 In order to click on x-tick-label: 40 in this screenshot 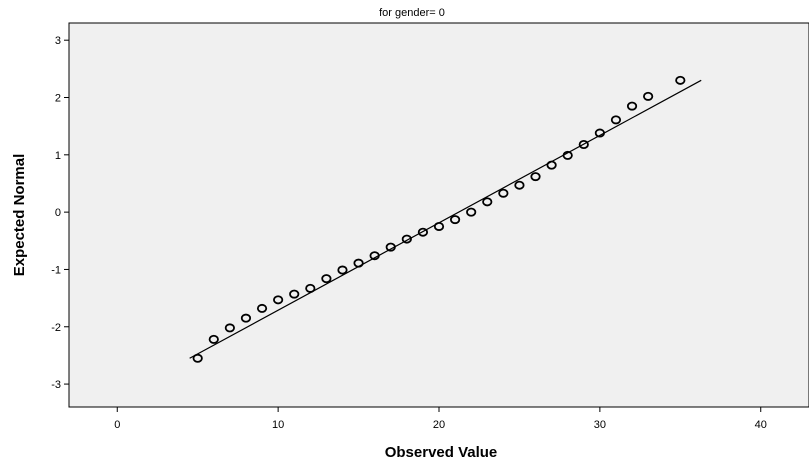, I will do `click(761, 425)`.